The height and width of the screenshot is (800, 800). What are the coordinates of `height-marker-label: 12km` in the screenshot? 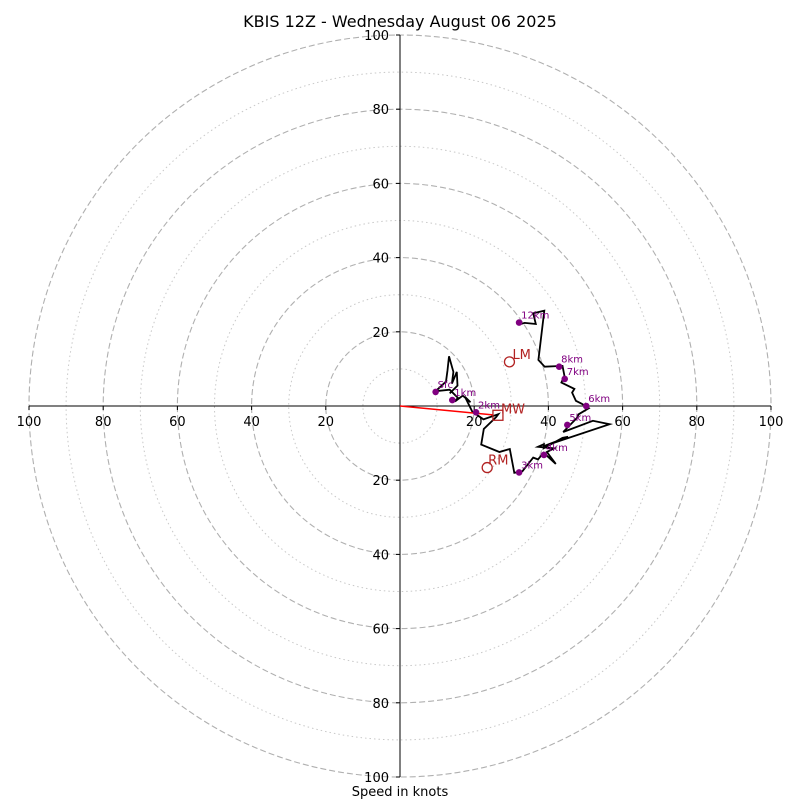 It's located at (535, 316).